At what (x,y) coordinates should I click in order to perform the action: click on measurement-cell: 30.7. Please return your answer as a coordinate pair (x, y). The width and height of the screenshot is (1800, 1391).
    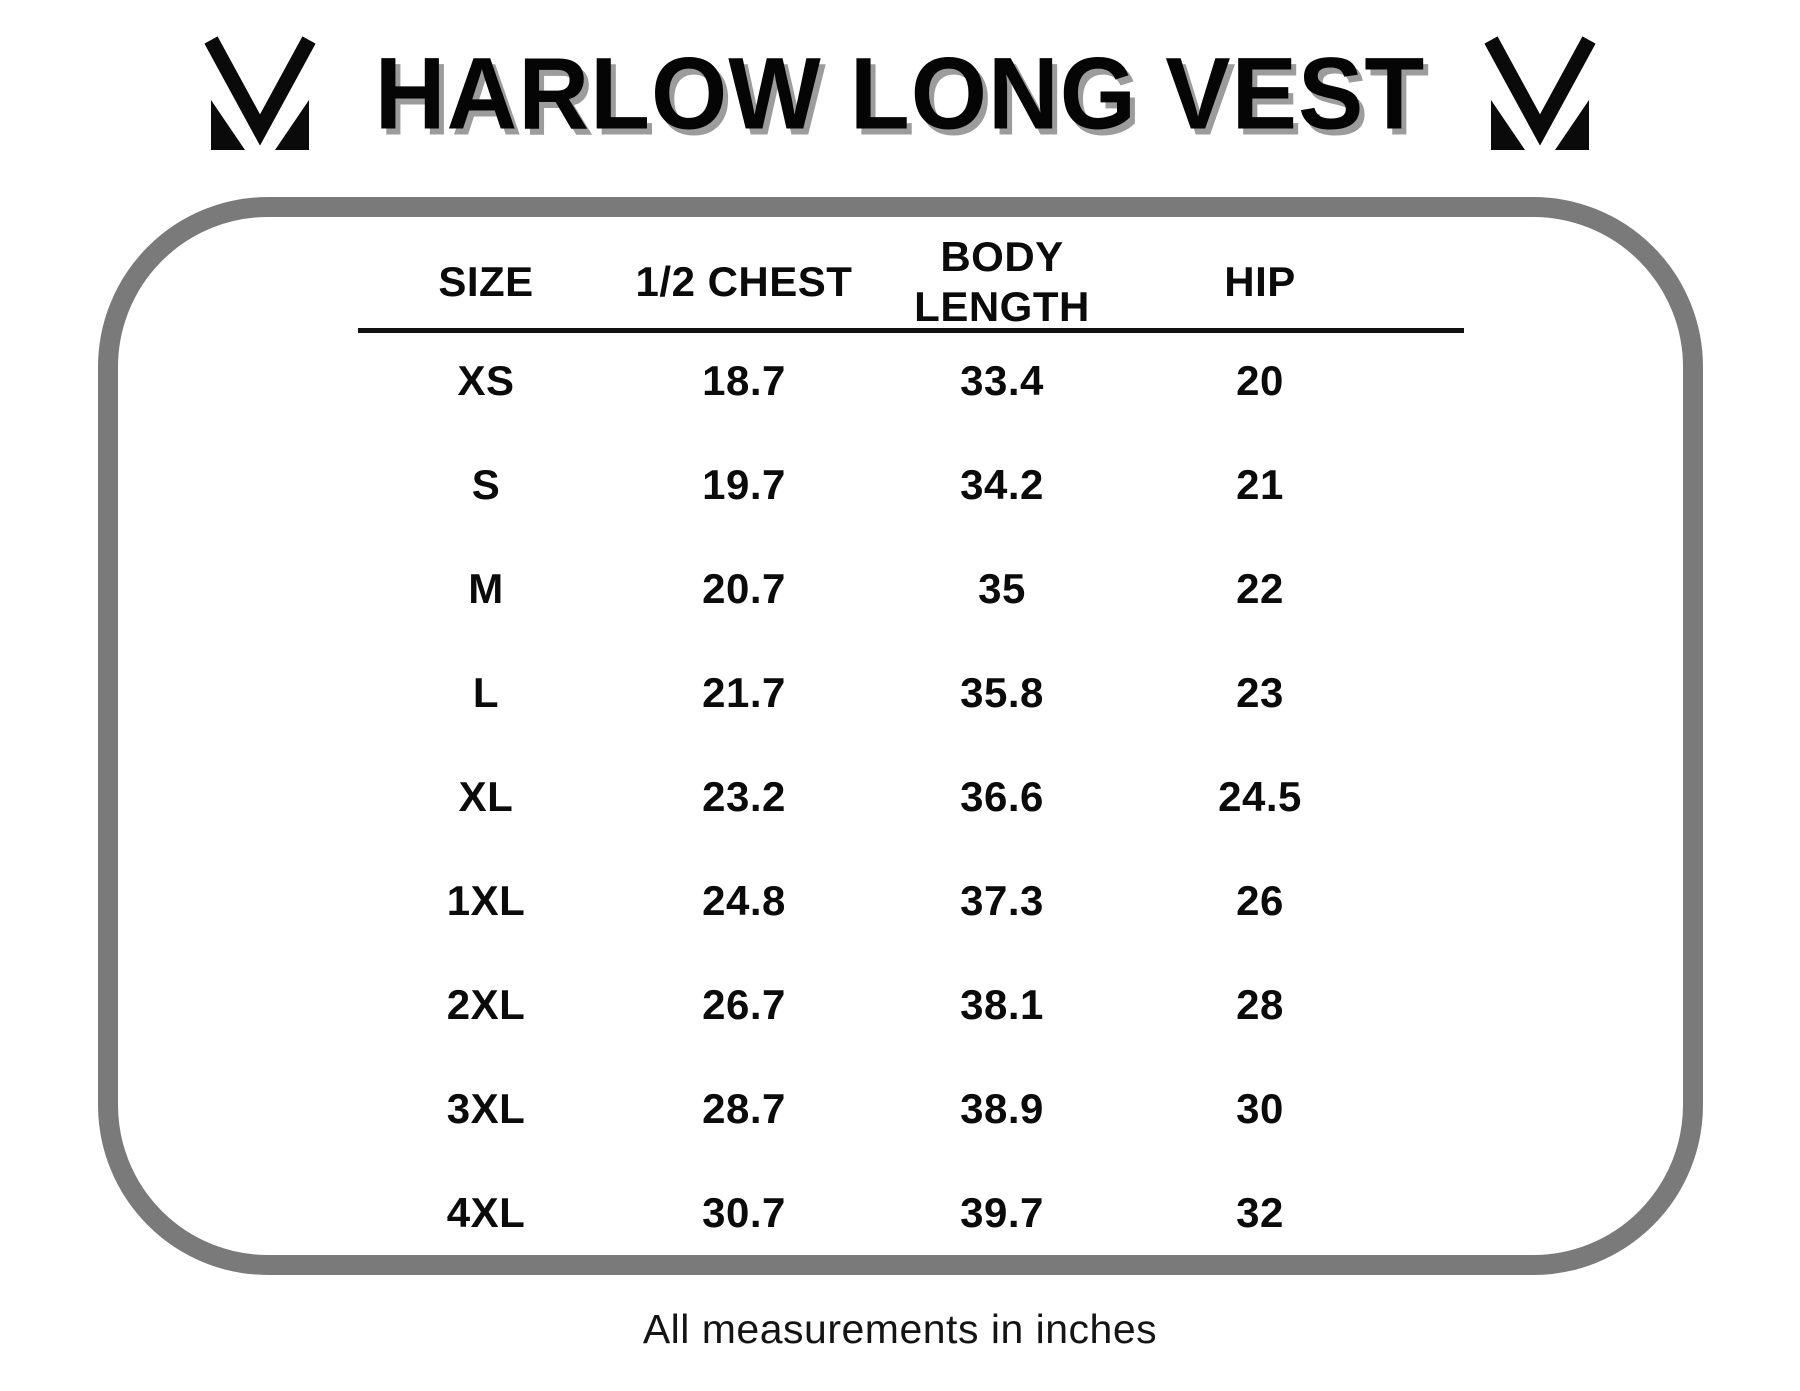
    Looking at the image, I should click on (744, 1212).